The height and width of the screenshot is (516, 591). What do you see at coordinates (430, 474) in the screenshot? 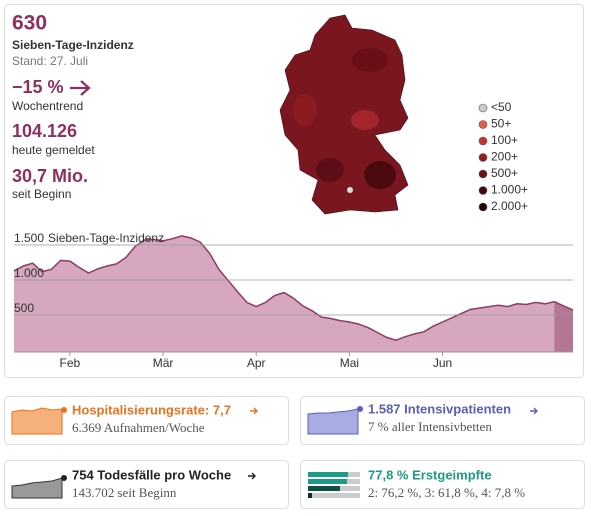
I see `card-title: 77,8 % Erstgeimpfte` at bounding box center [430, 474].